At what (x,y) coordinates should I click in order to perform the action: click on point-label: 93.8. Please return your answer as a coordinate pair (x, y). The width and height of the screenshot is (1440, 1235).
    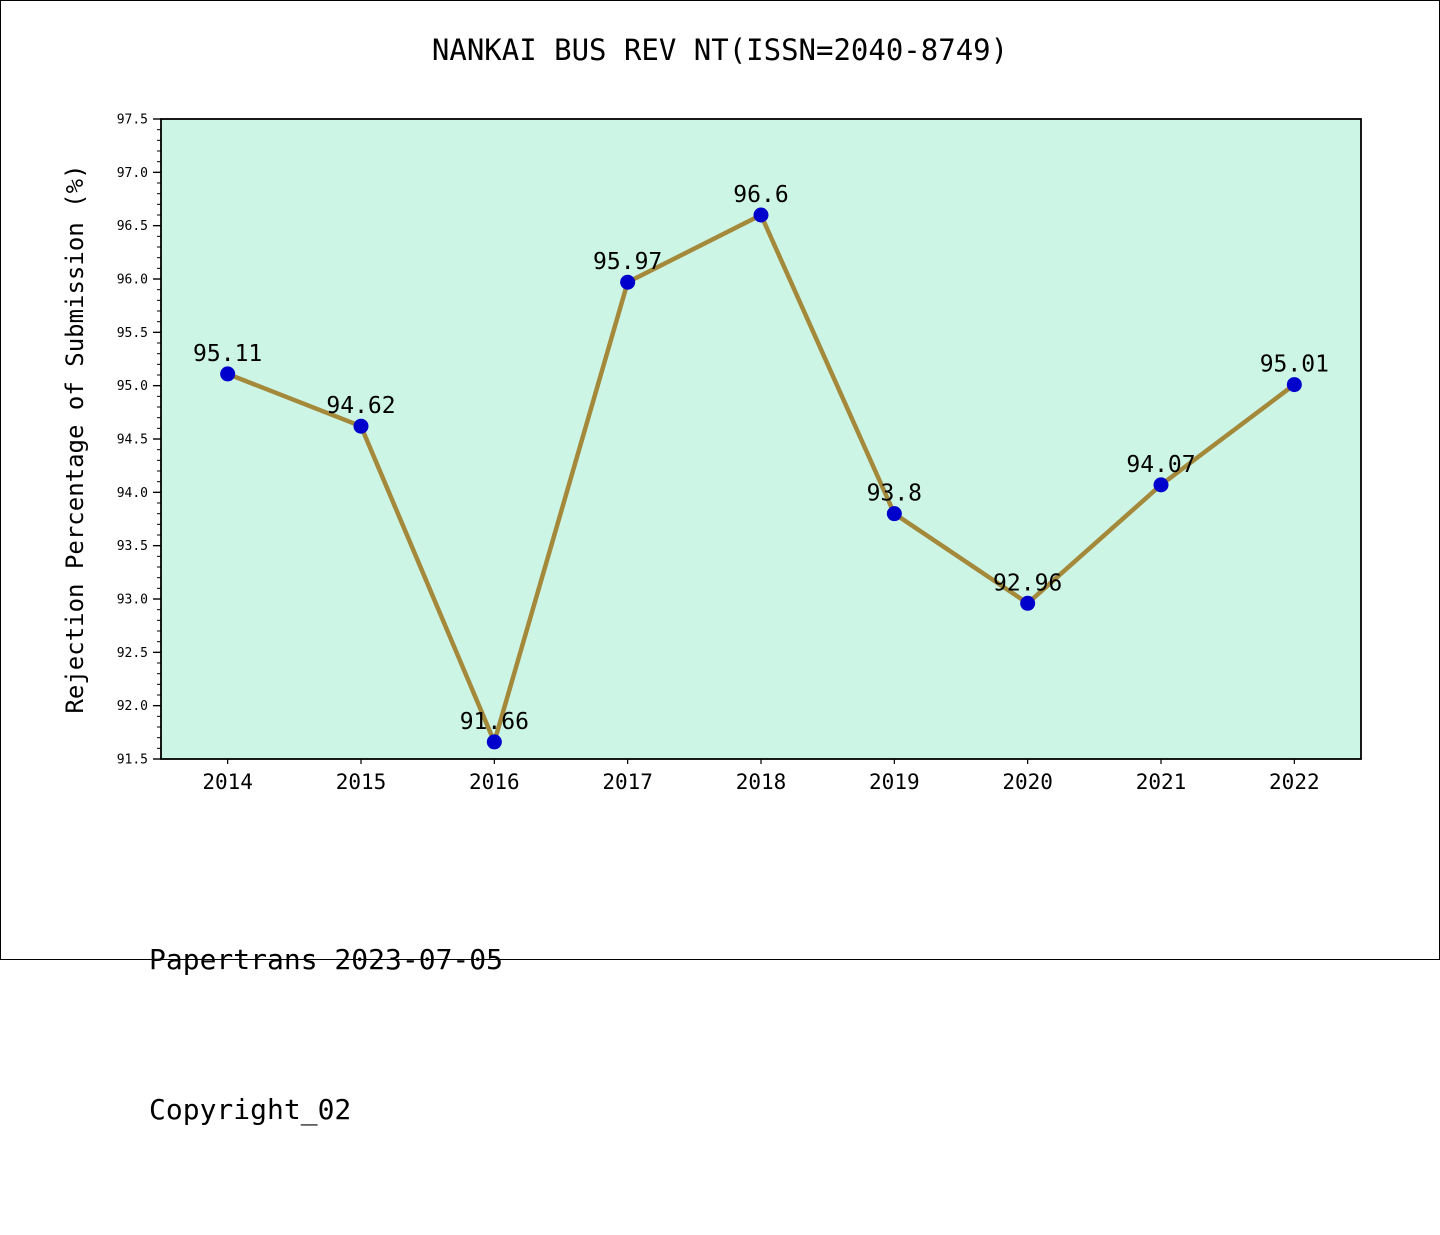
    Looking at the image, I should click on (894, 494).